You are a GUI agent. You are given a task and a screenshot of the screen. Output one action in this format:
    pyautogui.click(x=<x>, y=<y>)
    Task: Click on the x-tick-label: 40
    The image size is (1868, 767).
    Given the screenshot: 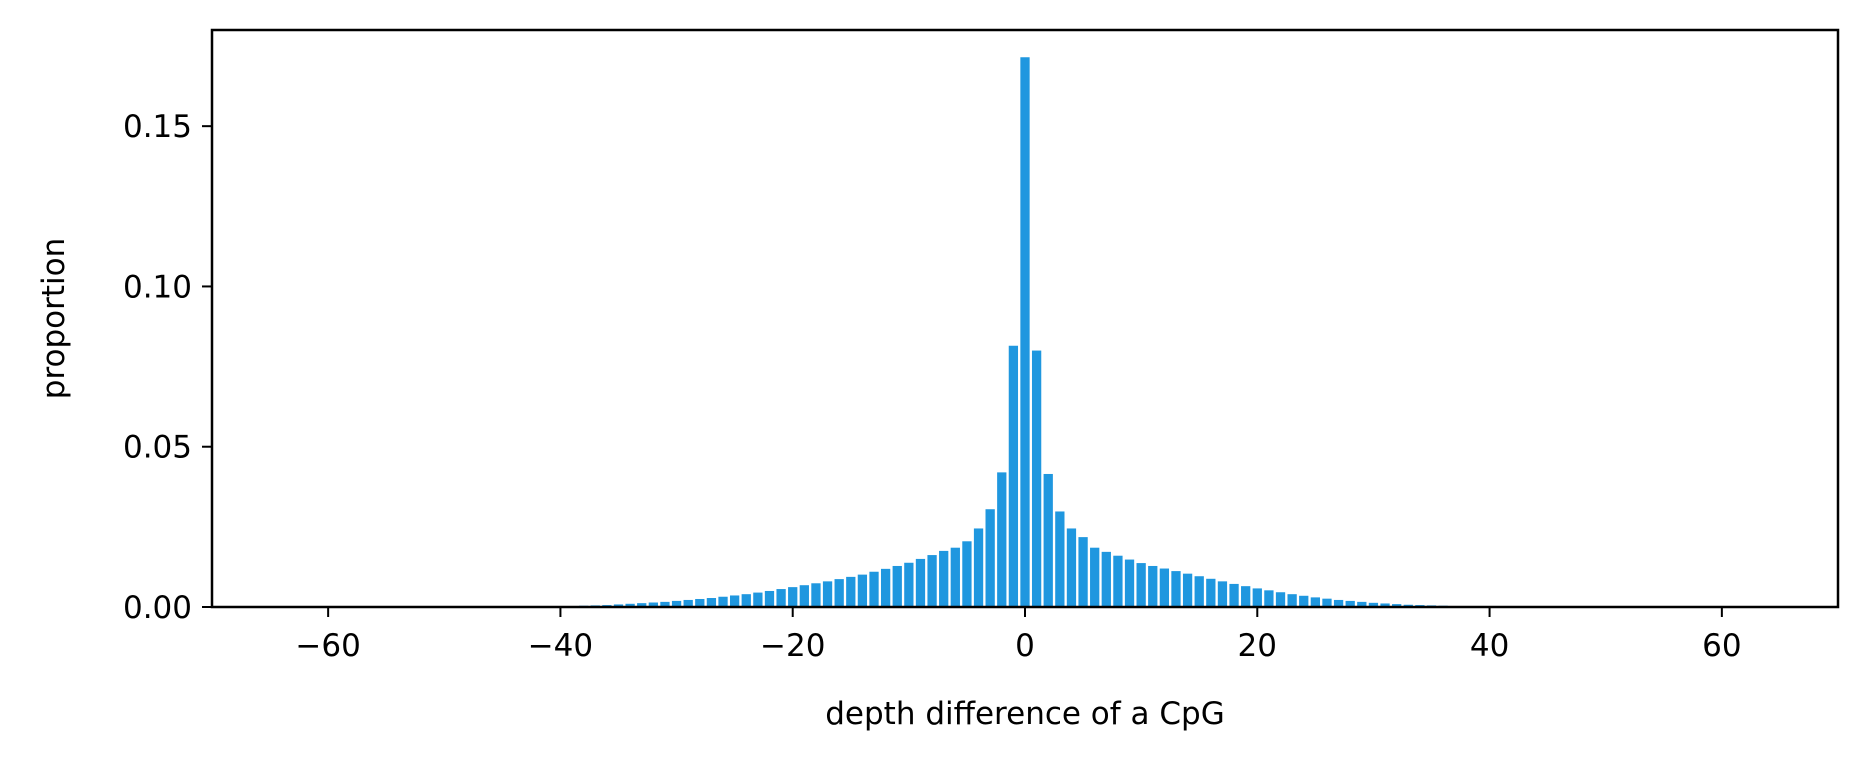 What is the action you would take?
    pyautogui.click(x=1489, y=646)
    